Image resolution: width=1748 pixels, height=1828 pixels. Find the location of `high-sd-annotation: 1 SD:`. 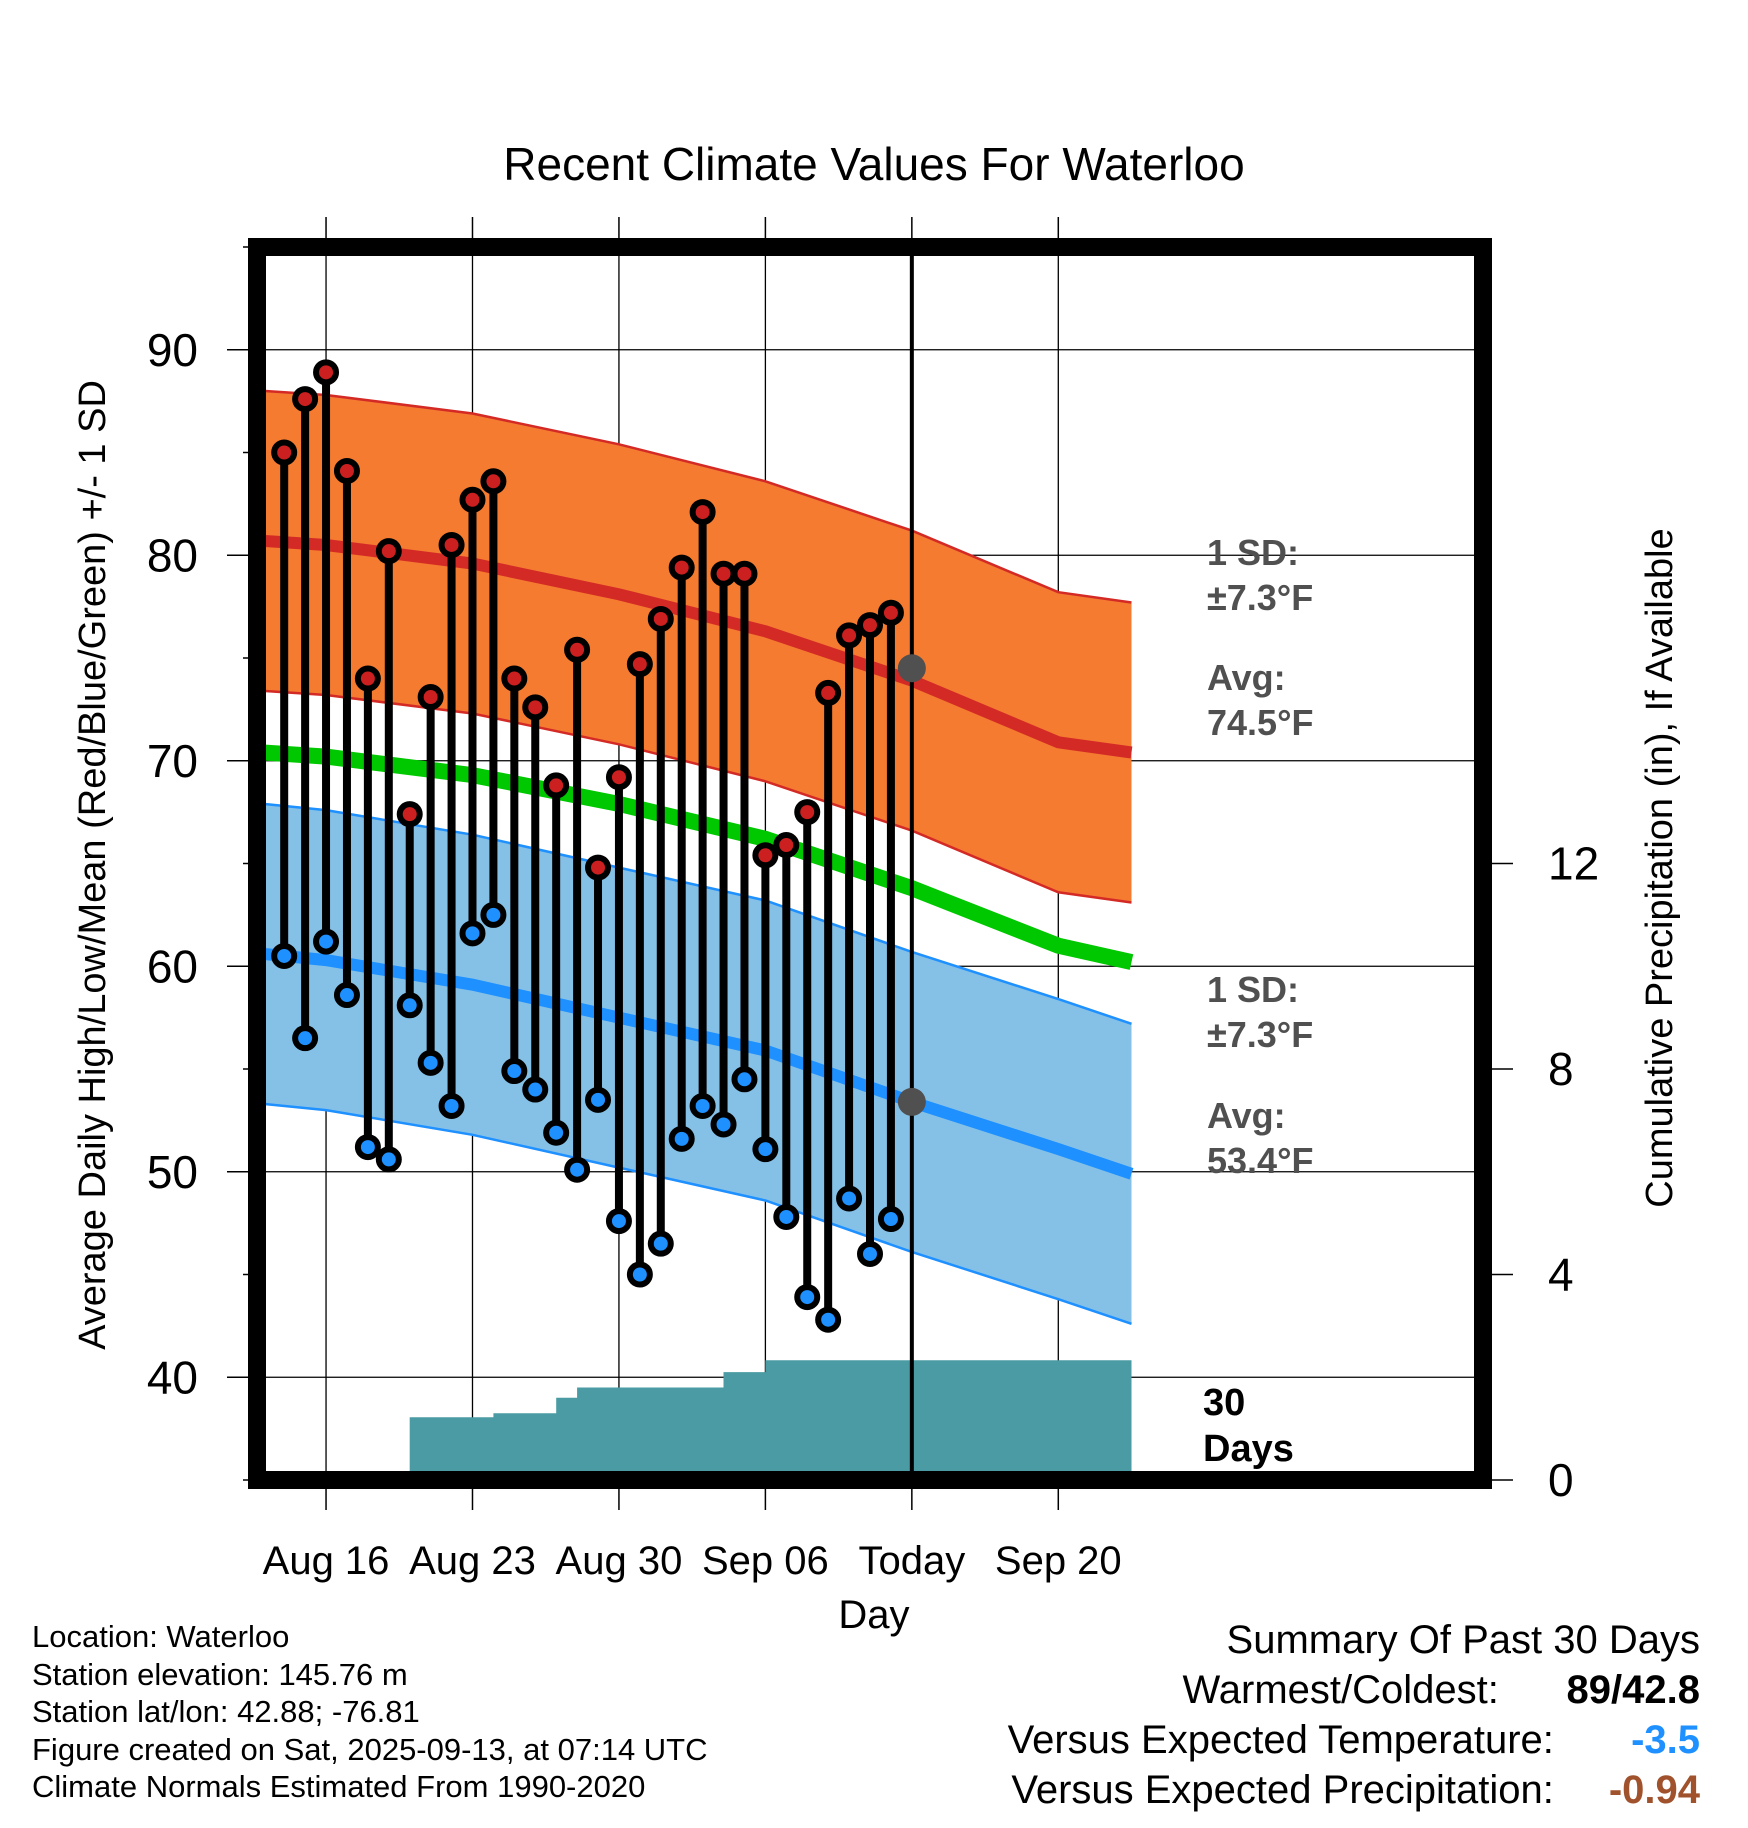

high-sd-annotation: 1 SD: is located at coordinates (1253, 552).